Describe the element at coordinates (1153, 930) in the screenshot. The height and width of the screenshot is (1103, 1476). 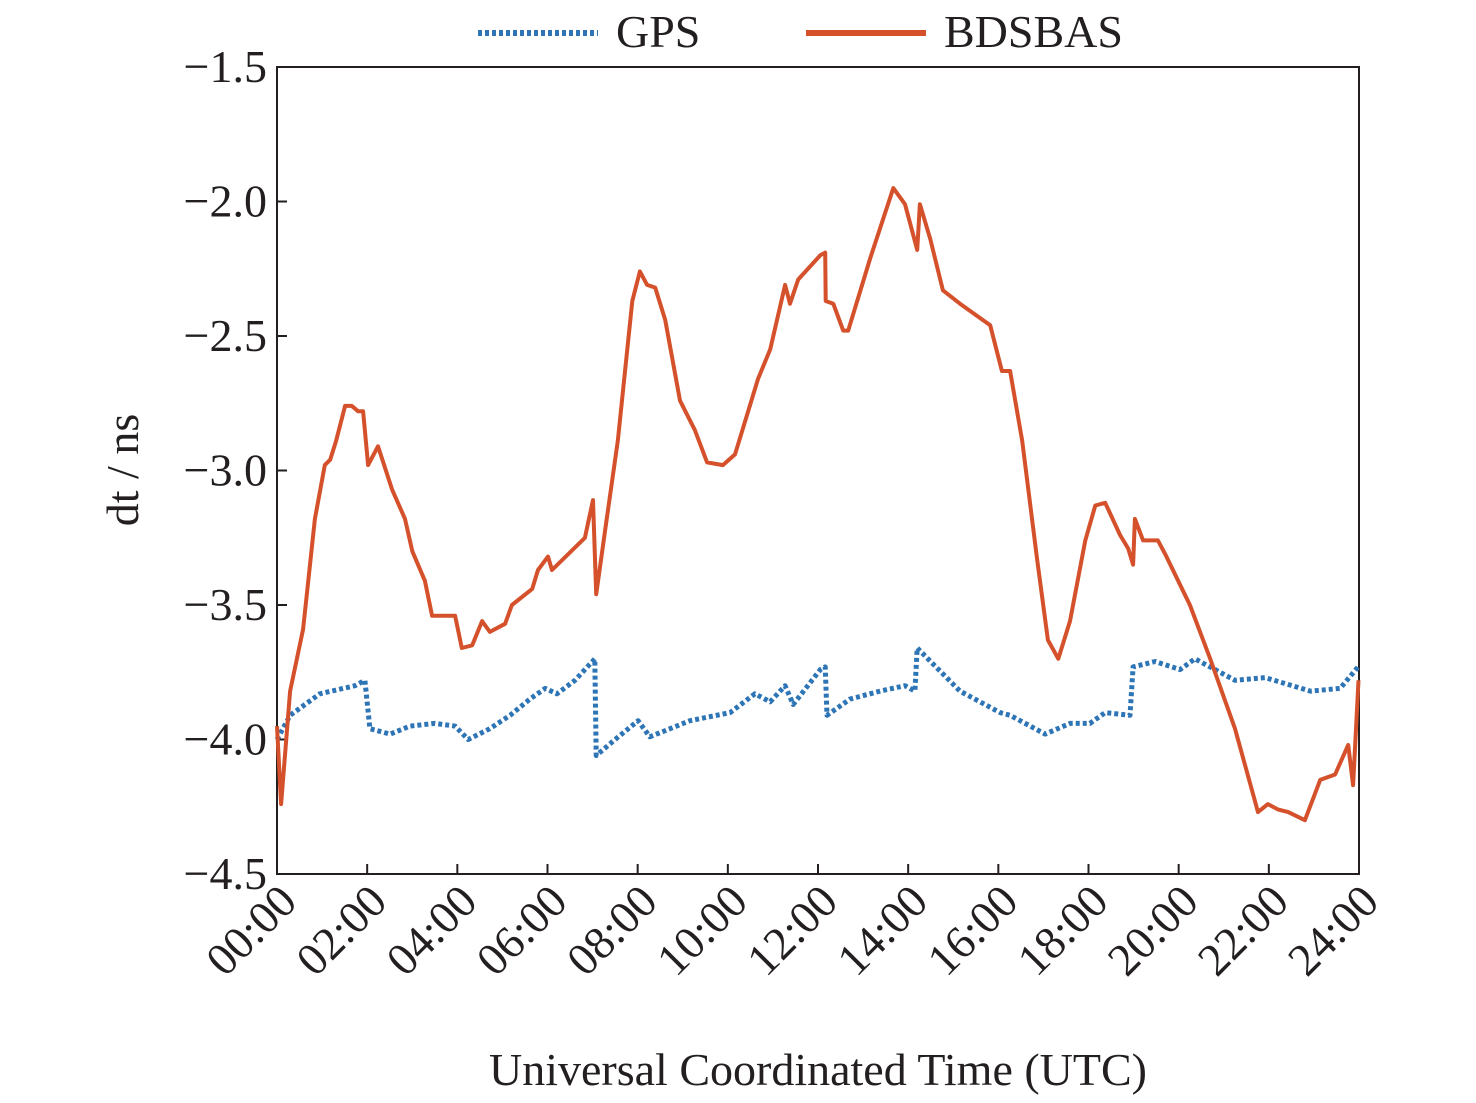
I see `x-tick-label: 20:00` at that location.